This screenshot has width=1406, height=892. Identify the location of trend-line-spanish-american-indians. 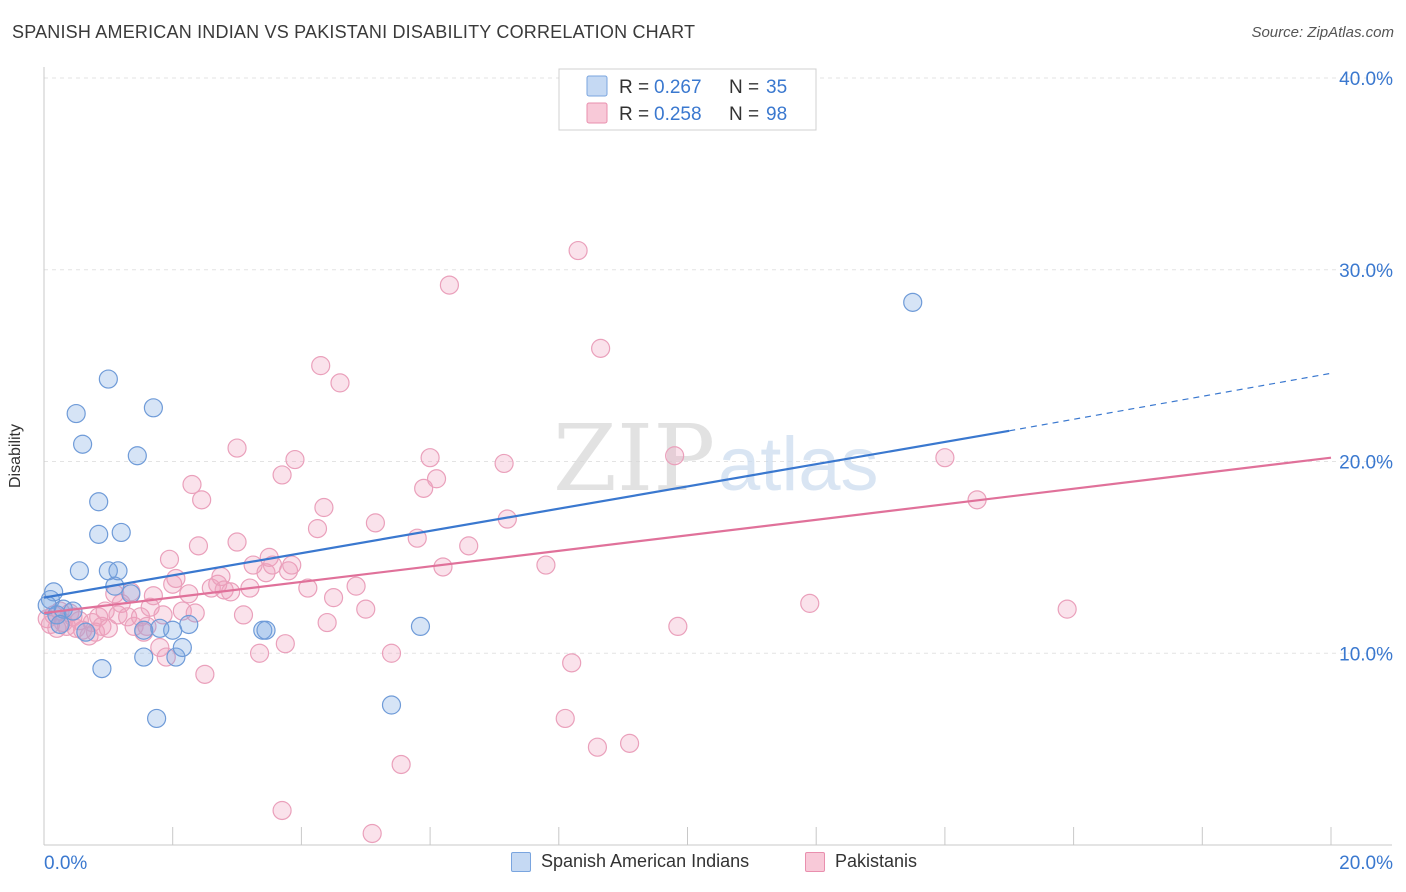
(526, 514).